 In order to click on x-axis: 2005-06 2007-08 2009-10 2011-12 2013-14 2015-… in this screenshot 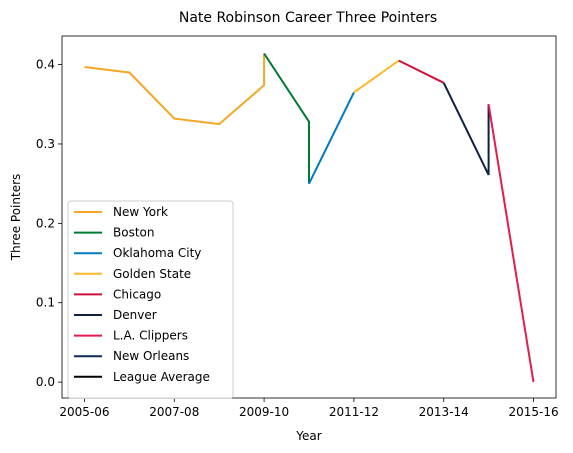, I will do `click(308, 408)`.